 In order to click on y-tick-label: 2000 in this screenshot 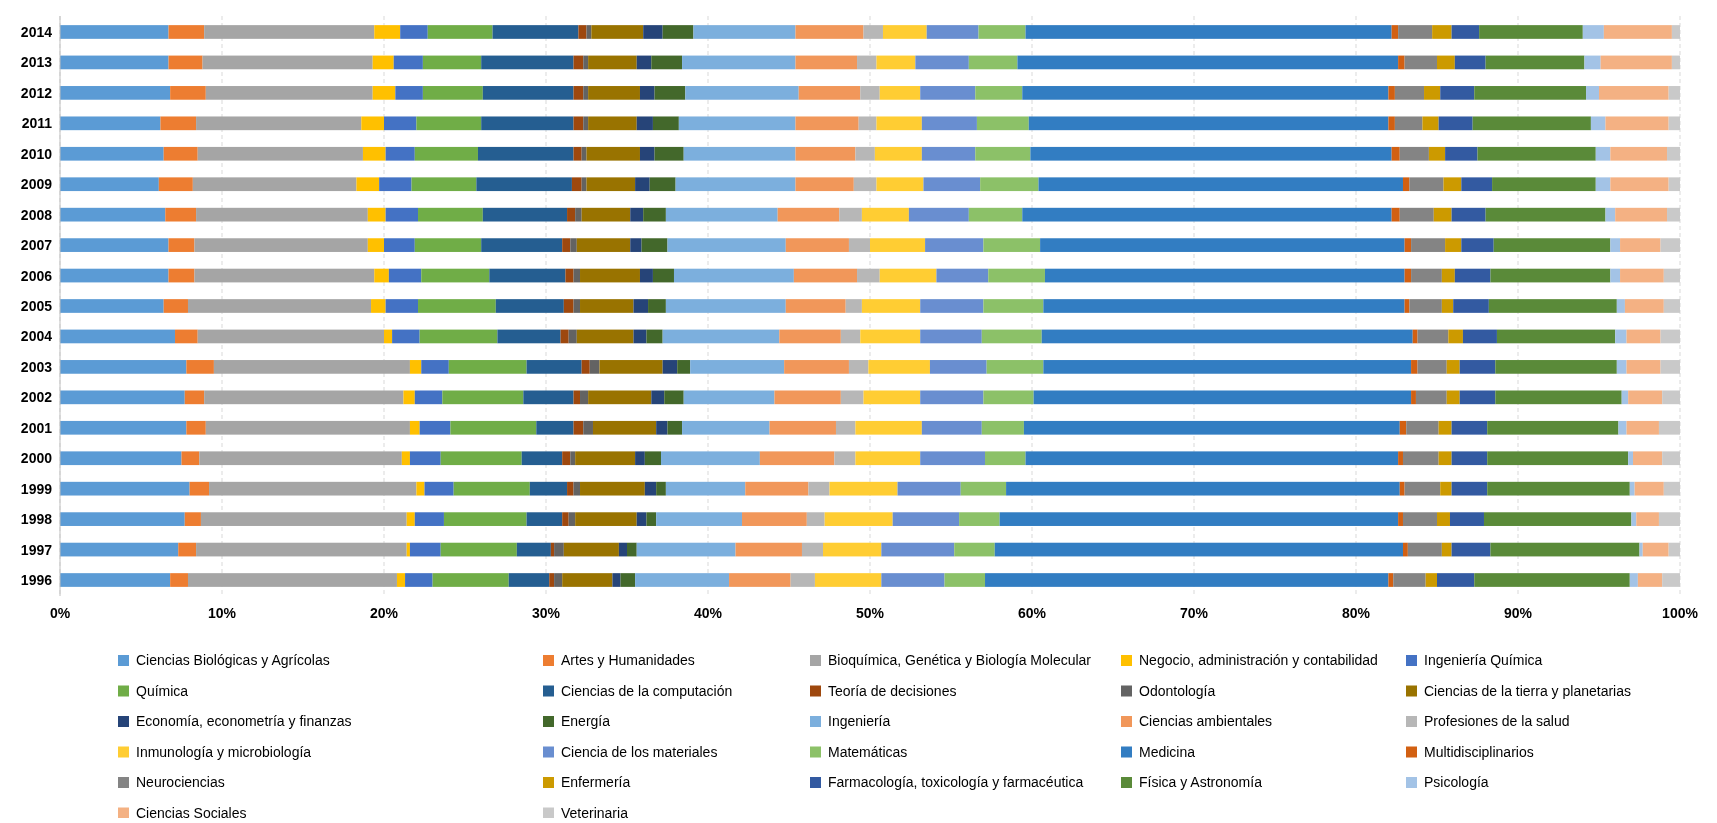, I will do `click(36, 458)`.